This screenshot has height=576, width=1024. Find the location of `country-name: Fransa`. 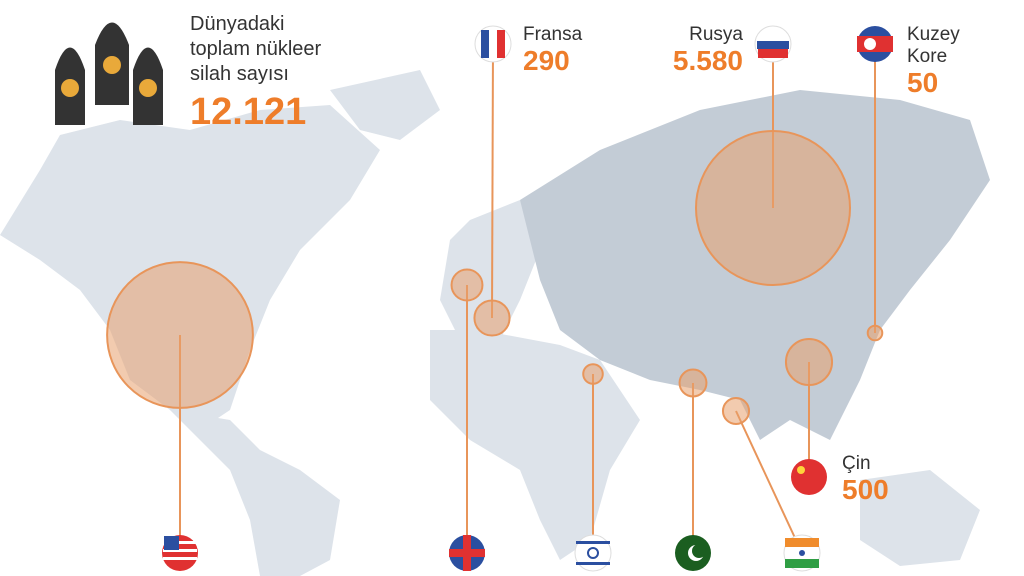

country-name: Fransa is located at coordinates (553, 34).